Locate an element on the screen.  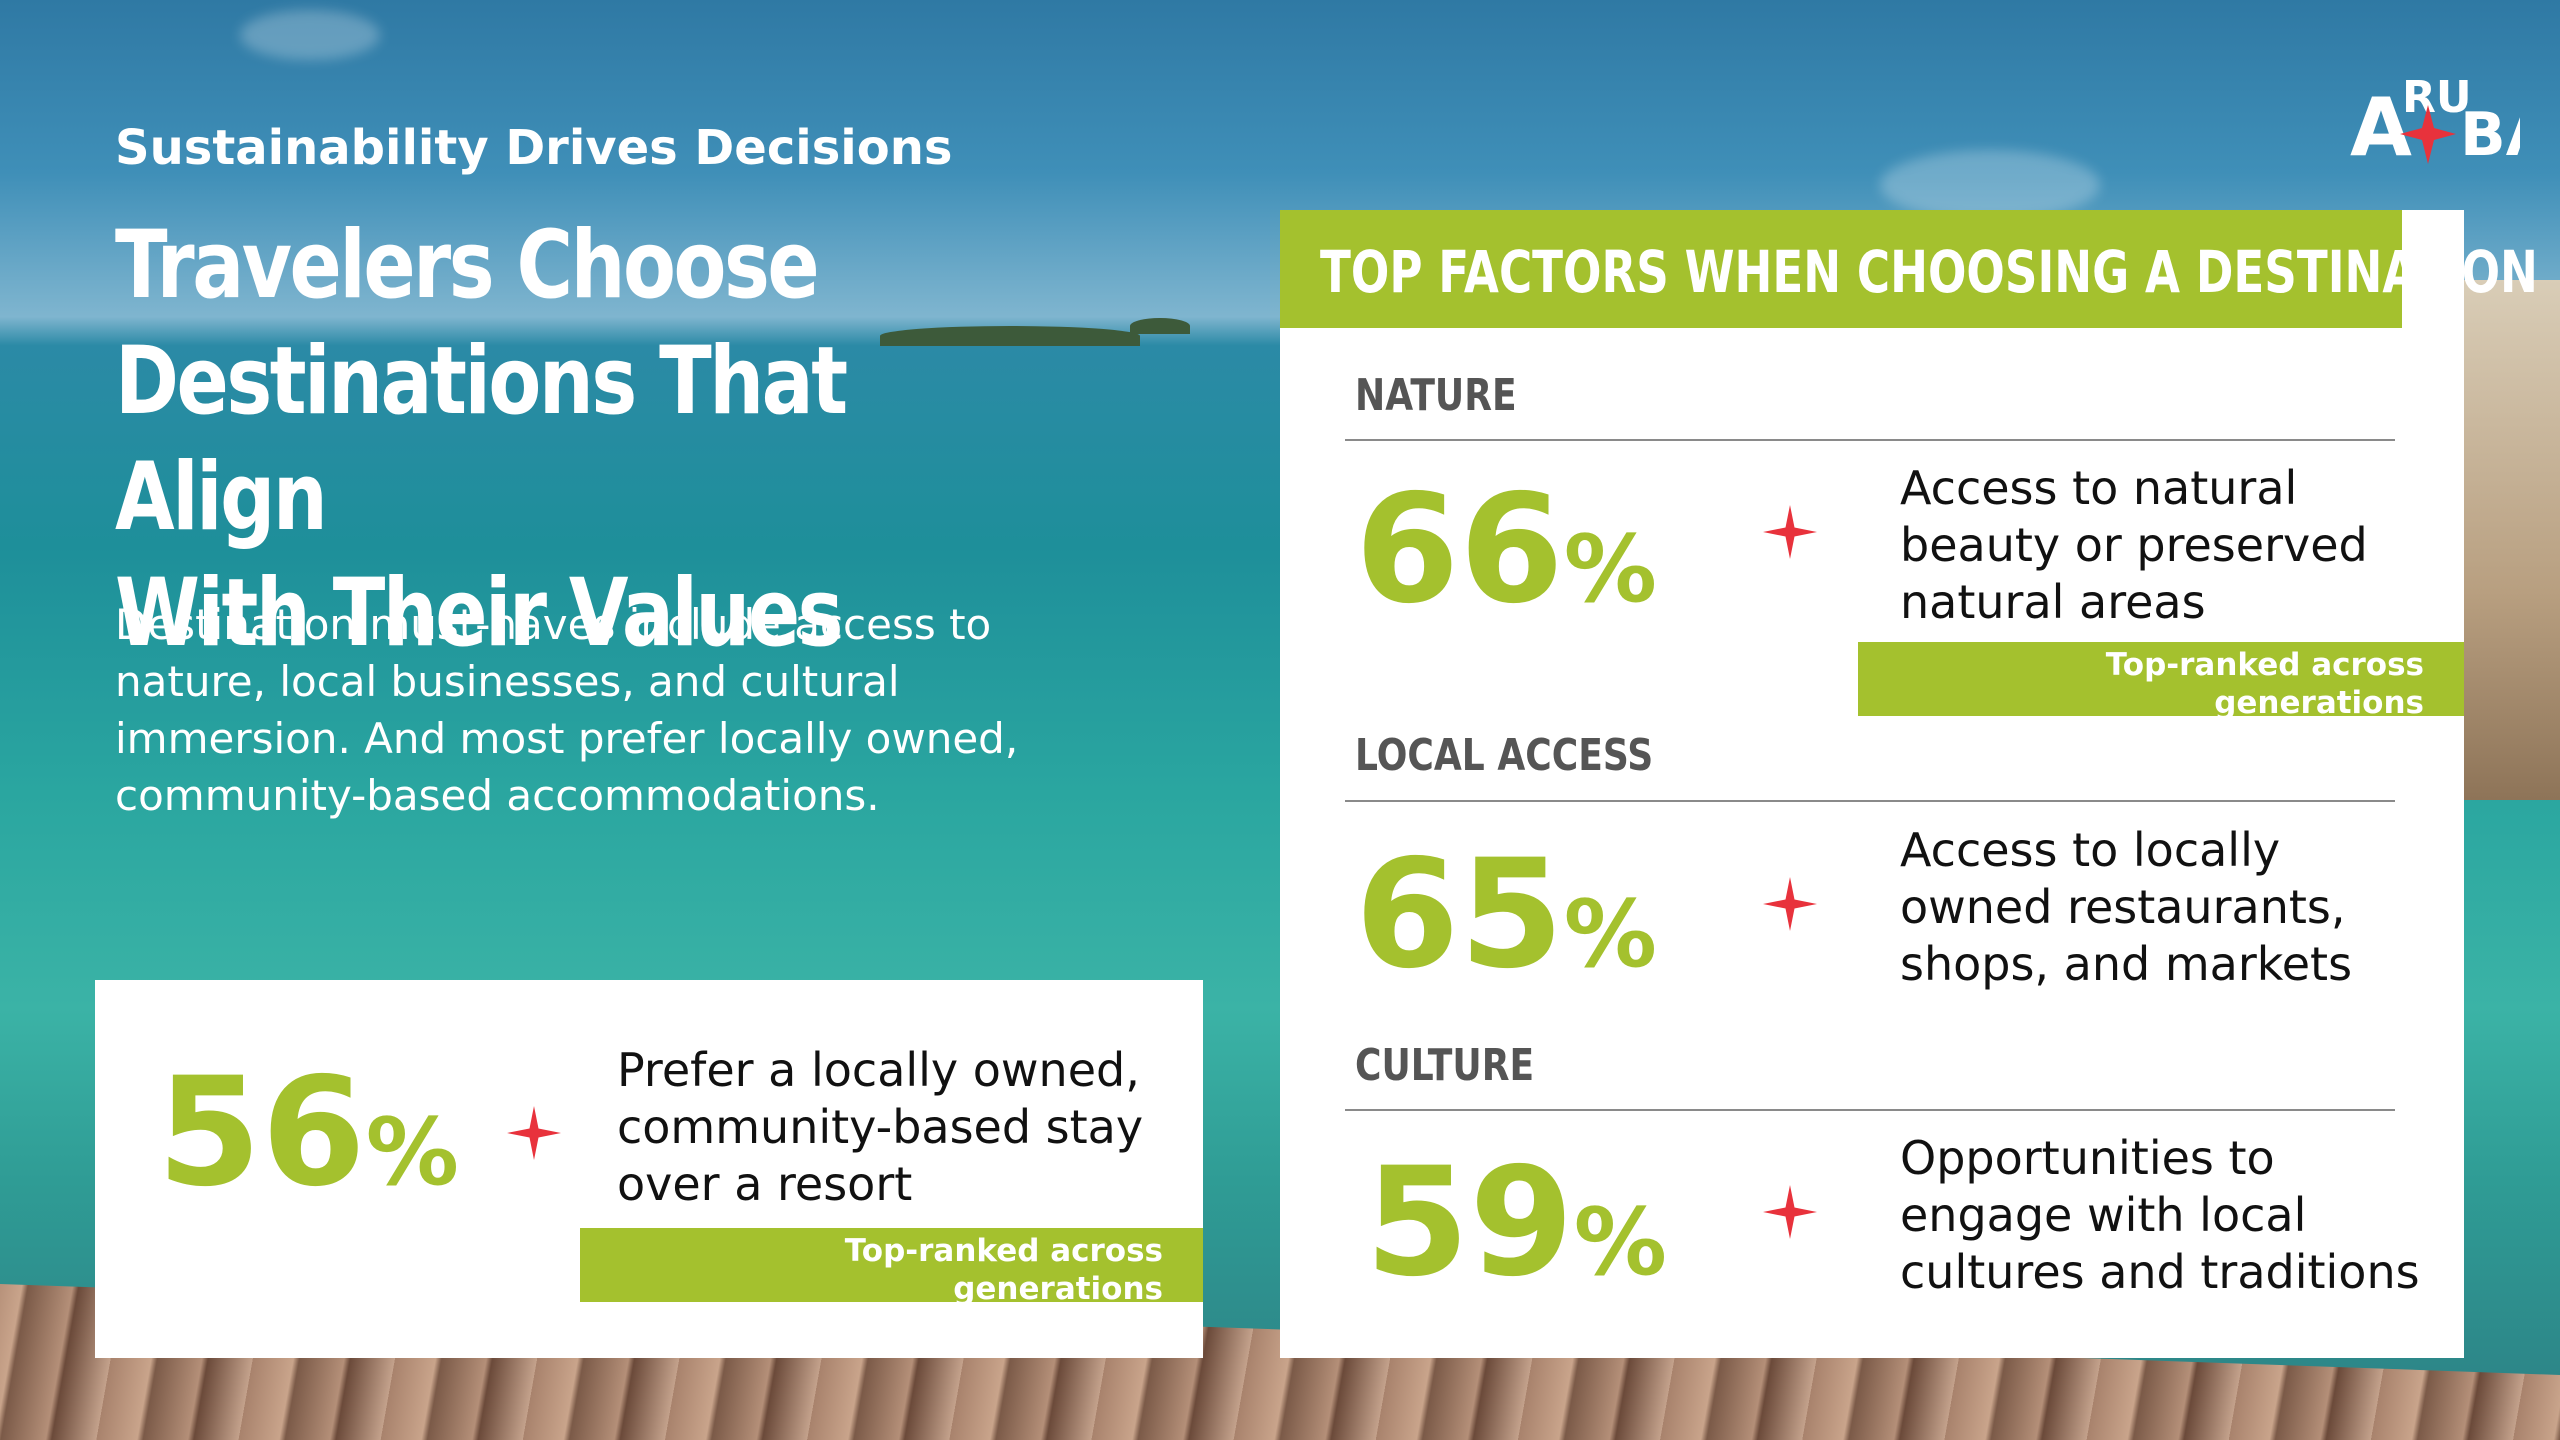
category-label-local-access: LOCAL ACCESS is located at coordinates (1504, 755).